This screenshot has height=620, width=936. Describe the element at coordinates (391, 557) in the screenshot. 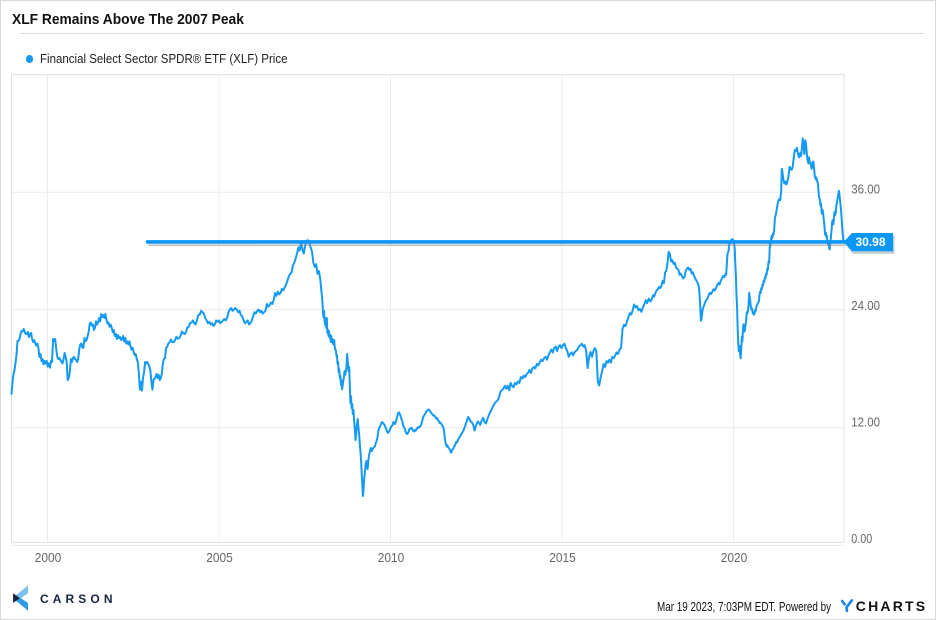

I see `svg-text: 2010` at that location.